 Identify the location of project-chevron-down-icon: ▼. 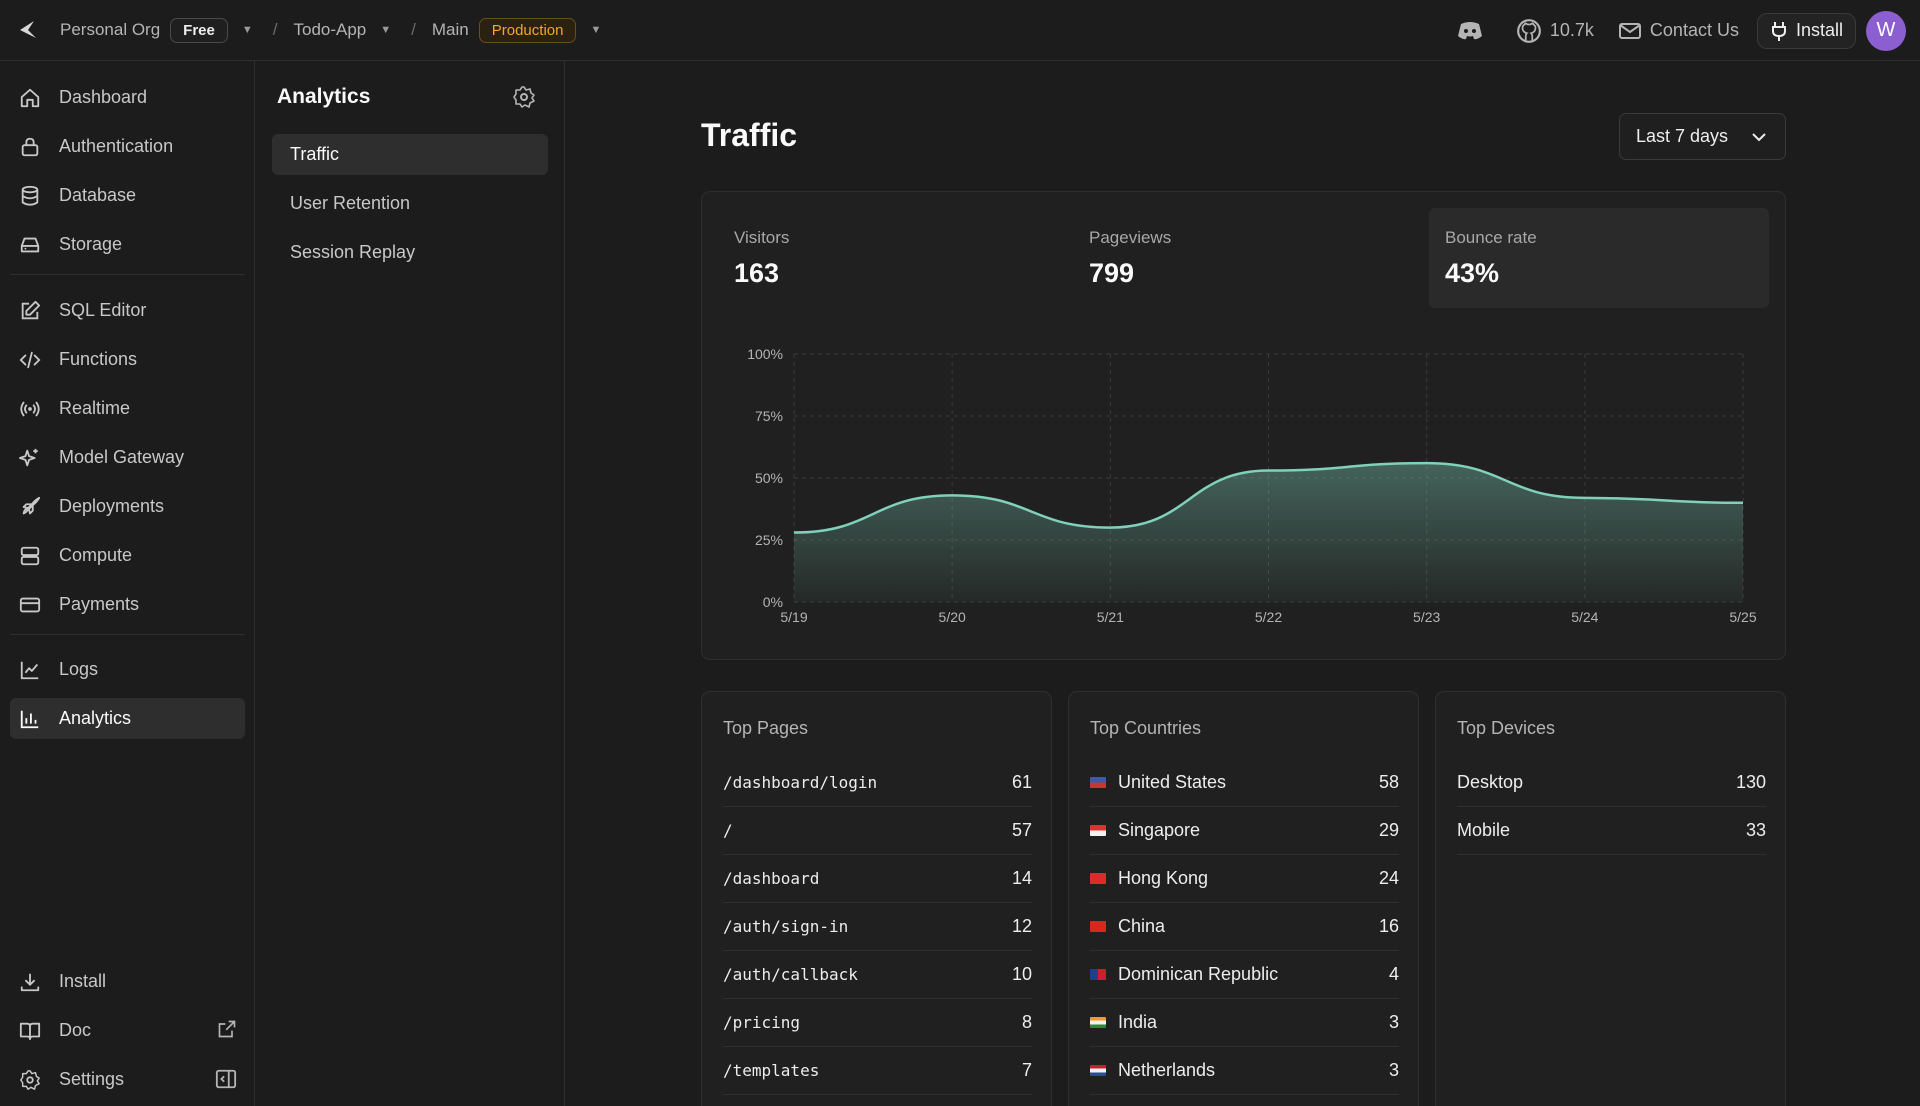
(386, 30).